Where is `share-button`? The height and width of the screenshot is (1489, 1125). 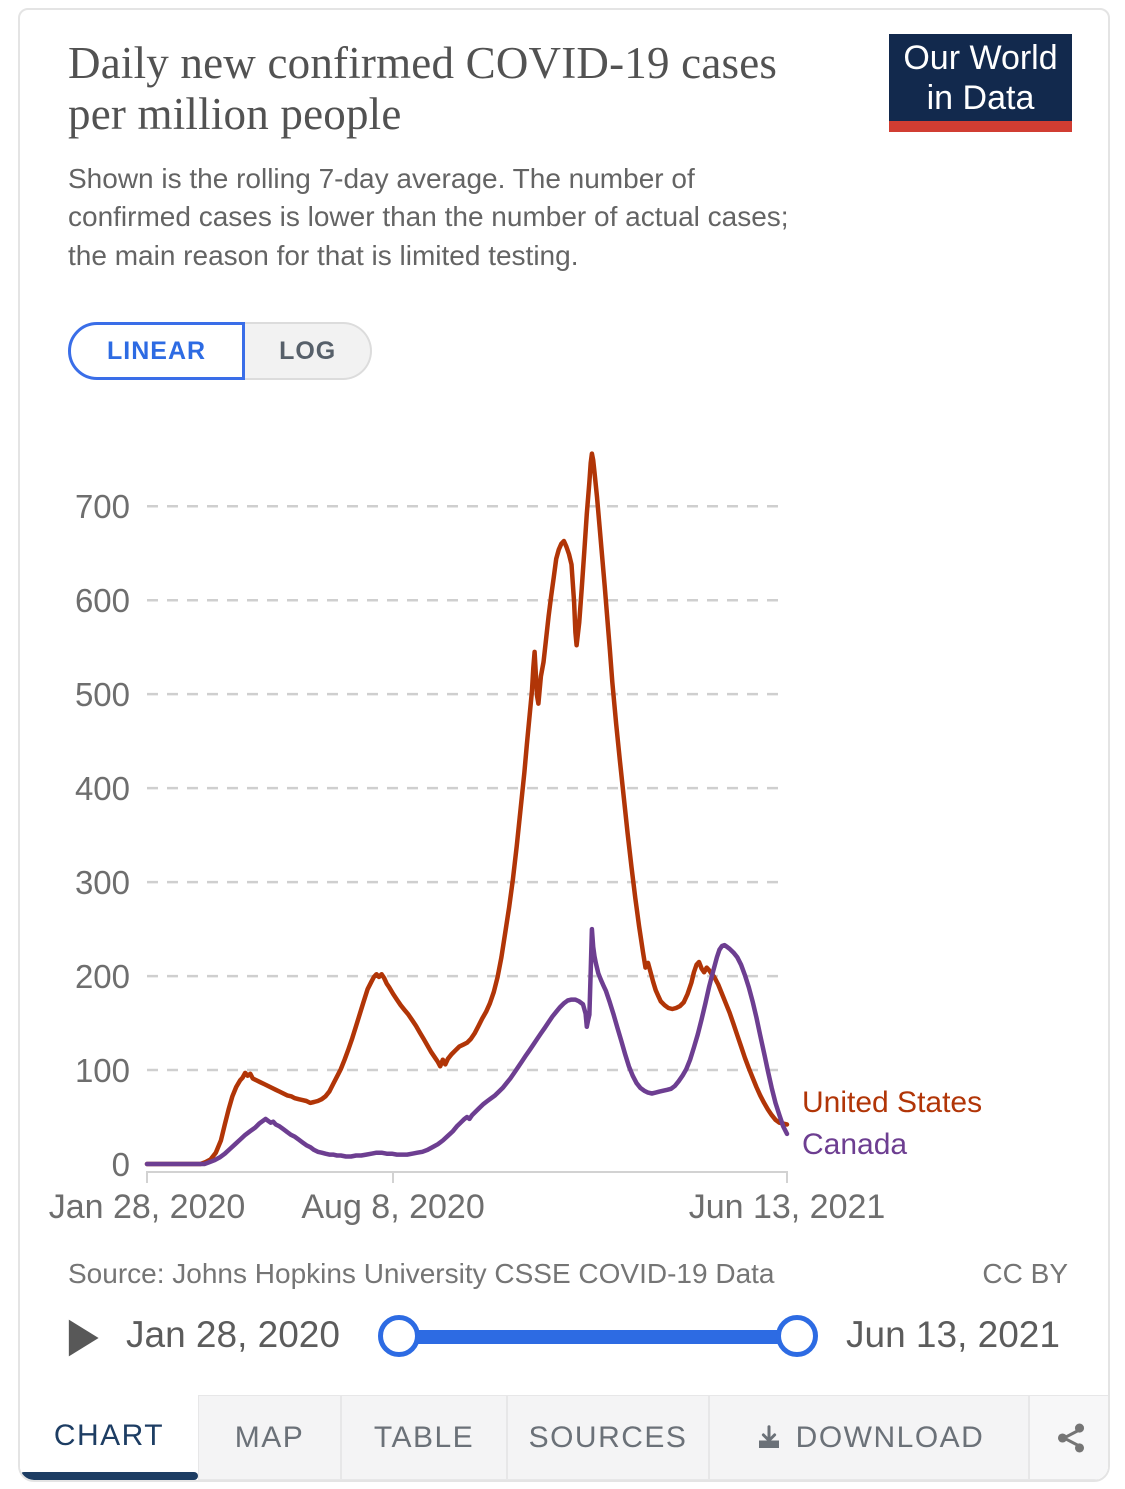
share-button is located at coordinates (1068, 1437).